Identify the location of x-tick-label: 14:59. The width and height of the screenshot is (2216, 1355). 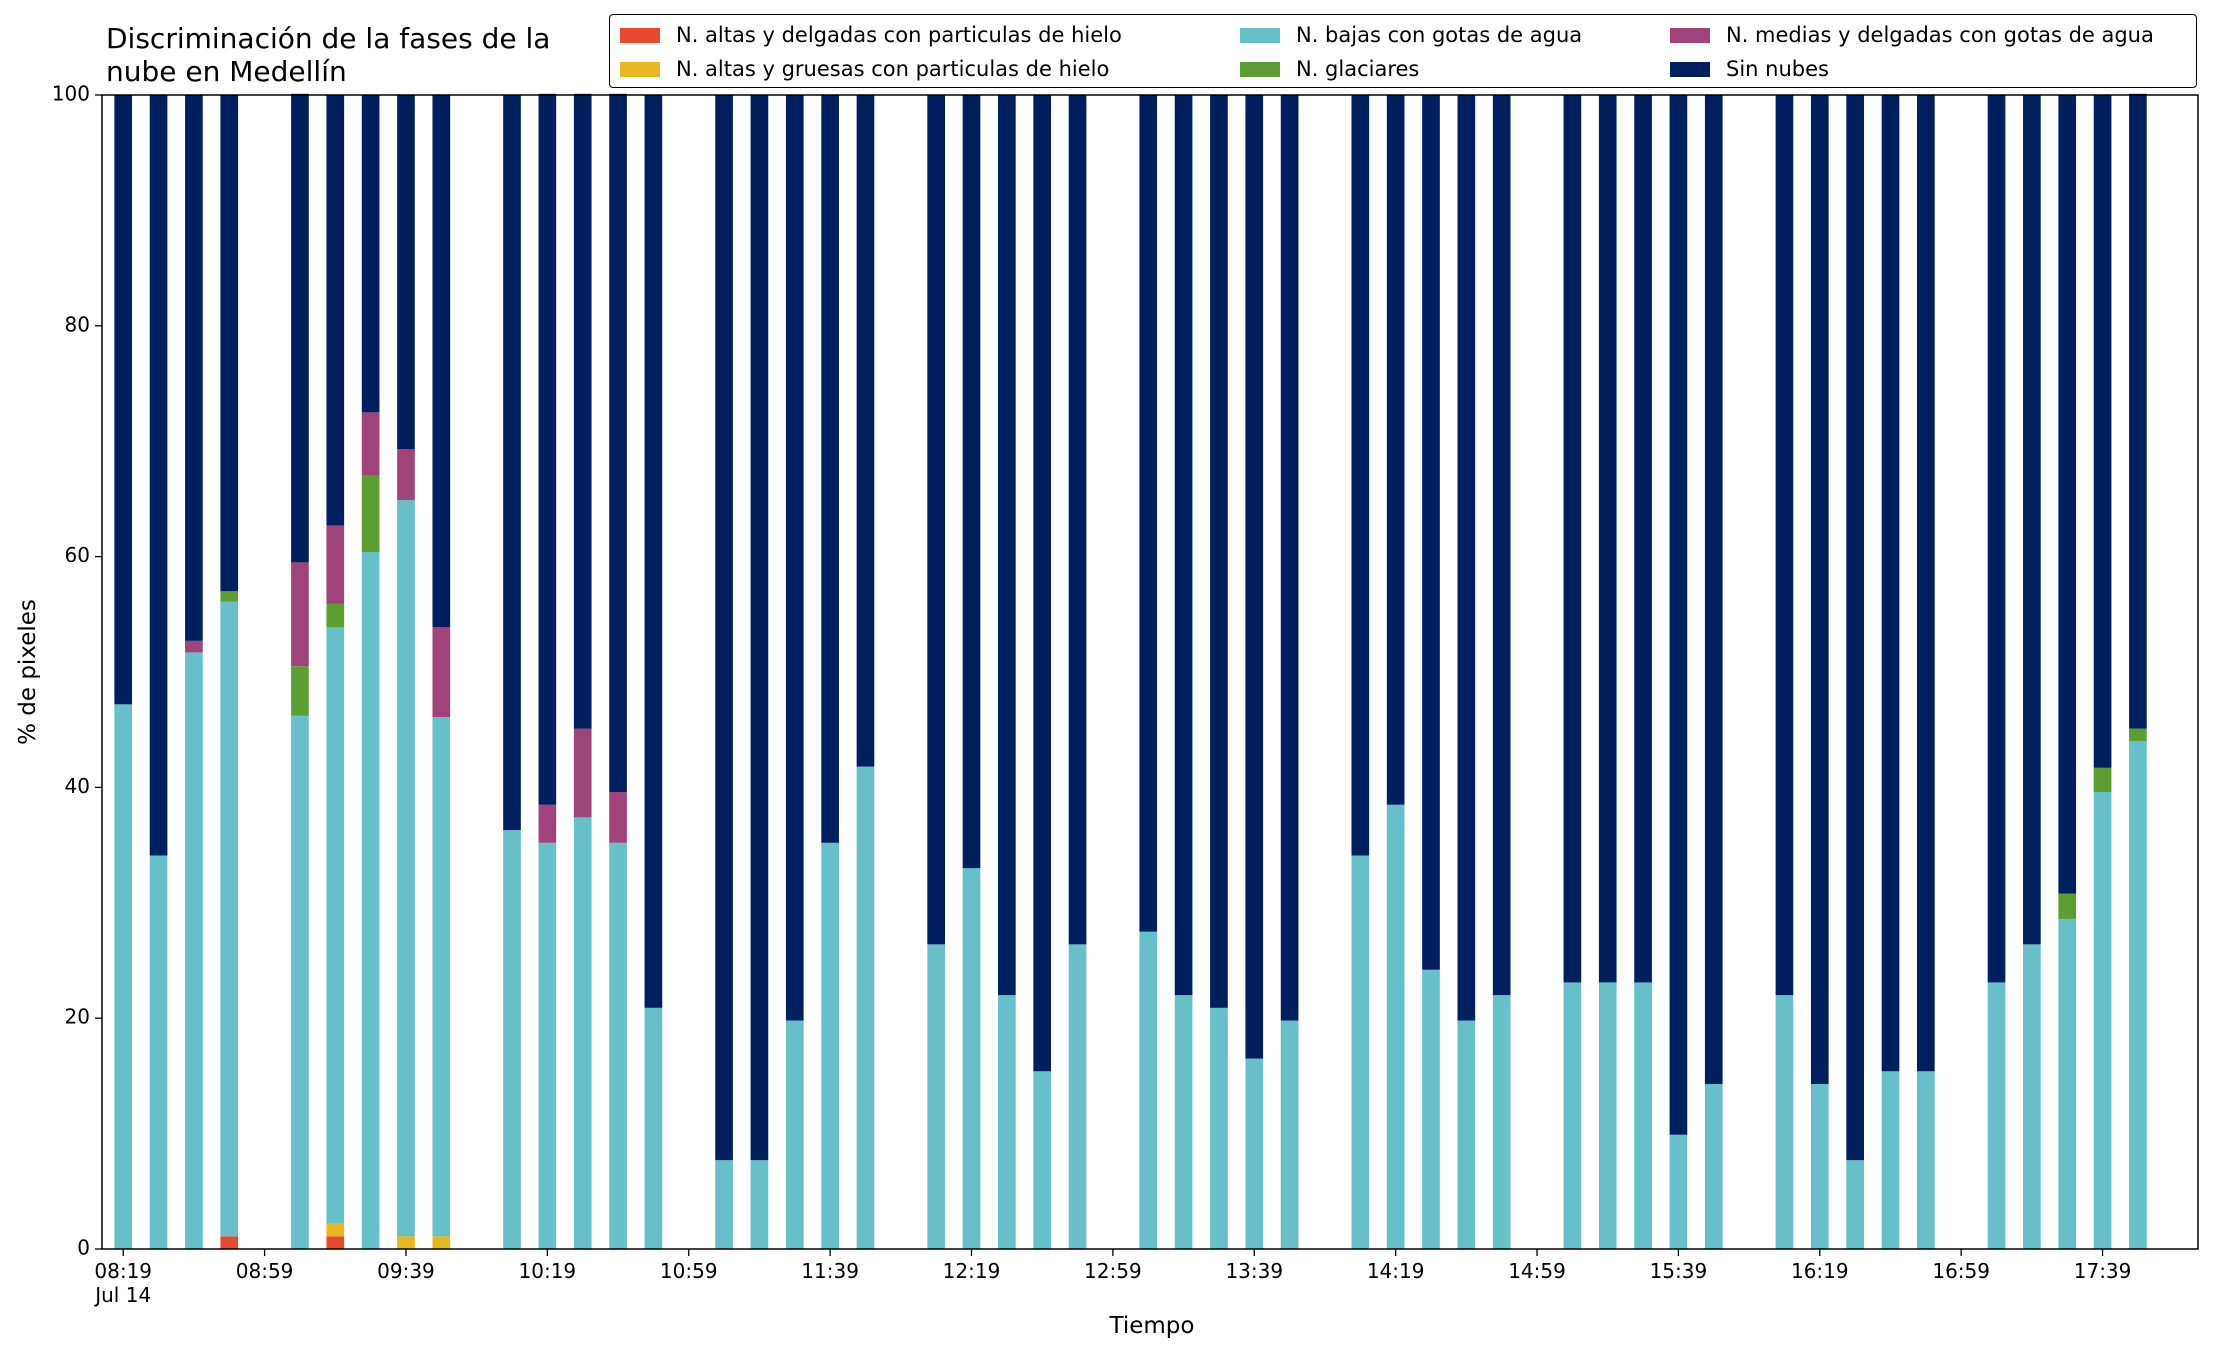
(1537, 1271).